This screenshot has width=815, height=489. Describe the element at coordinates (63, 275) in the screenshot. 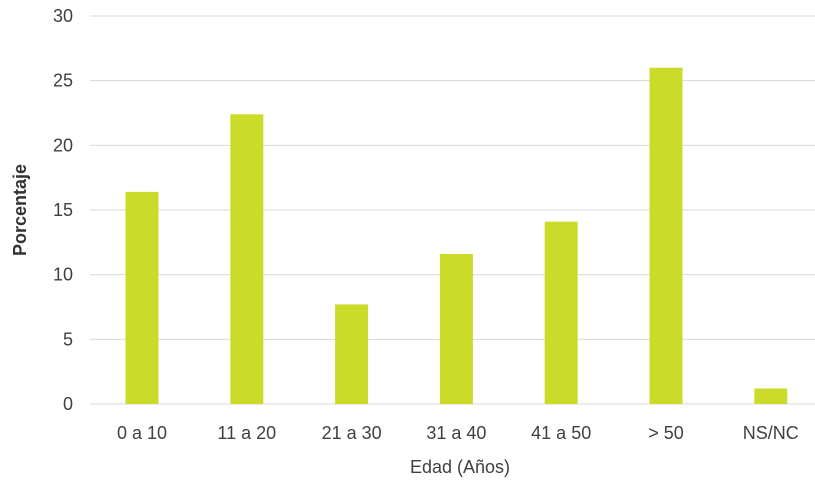

I see `y-tick-label: 10` at that location.